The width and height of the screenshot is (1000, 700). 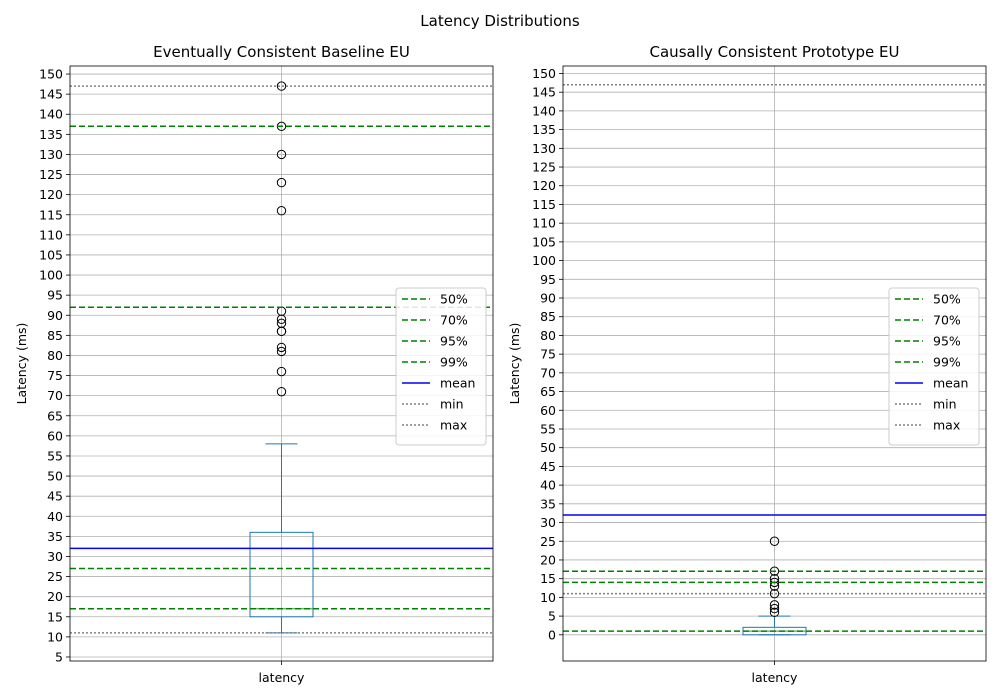 I want to click on legend-label: 50%, so click(x=454, y=299).